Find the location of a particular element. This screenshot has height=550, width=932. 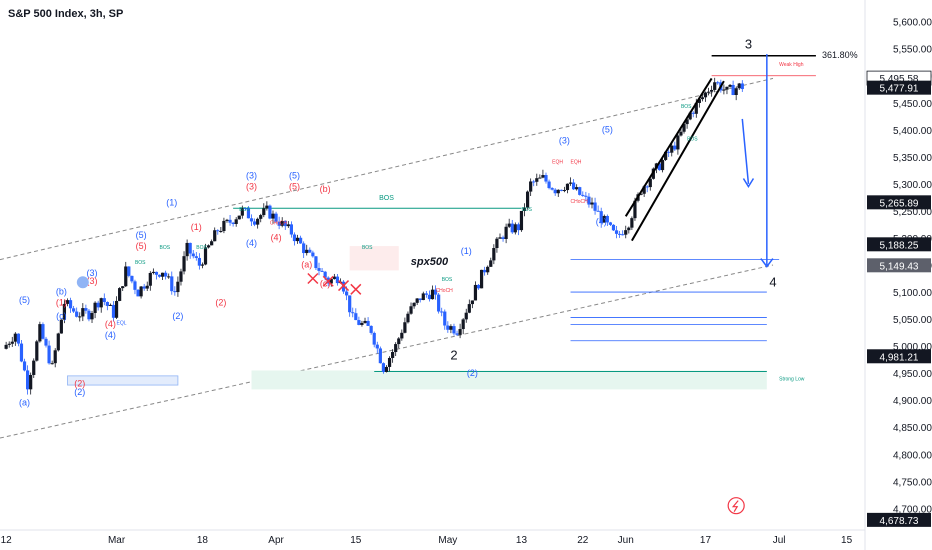

y-tick-label: 4,700.00 is located at coordinates (912, 509).